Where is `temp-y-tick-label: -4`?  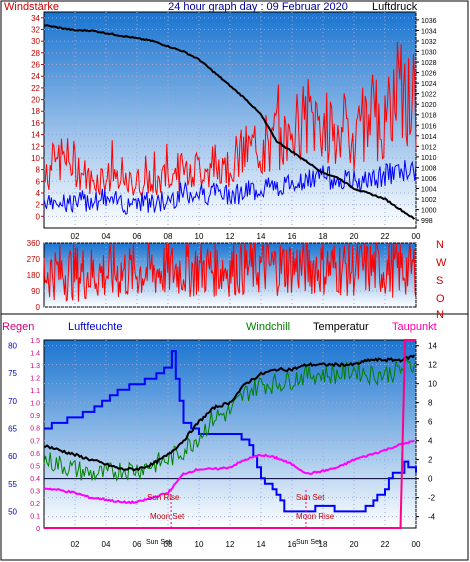 temp-y-tick-label: -4 is located at coordinates (432, 517).